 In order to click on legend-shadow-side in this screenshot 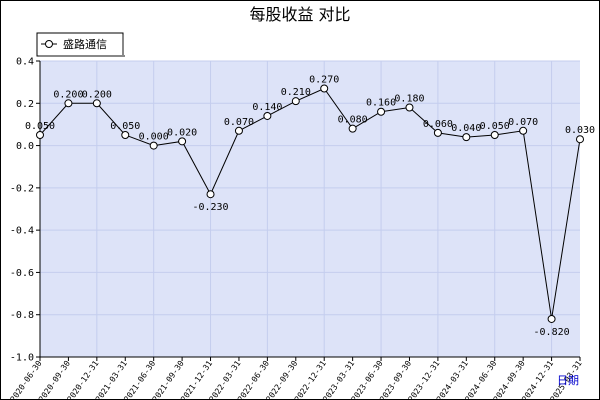, I will do `click(123, 46)`.